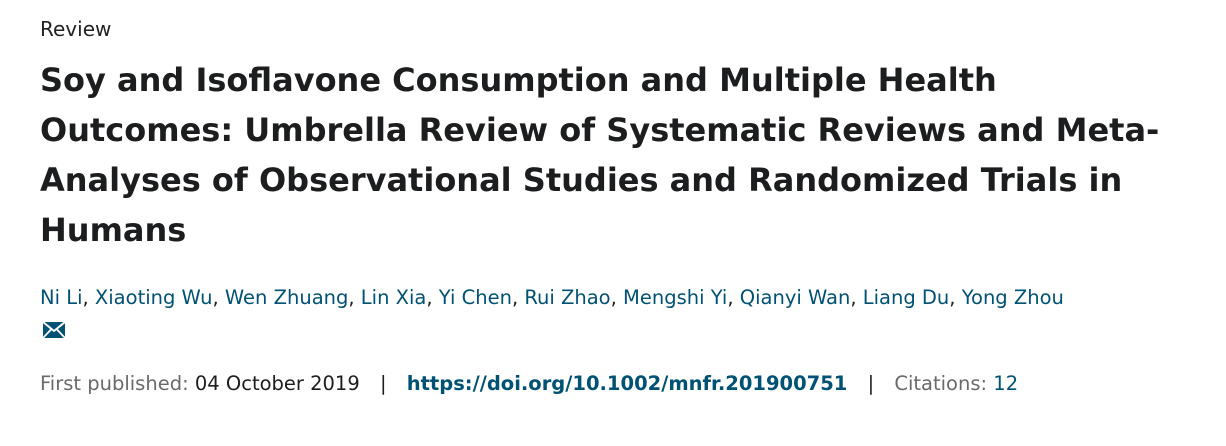  What do you see at coordinates (114, 383) in the screenshot?
I see `published-label: First published:` at bounding box center [114, 383].